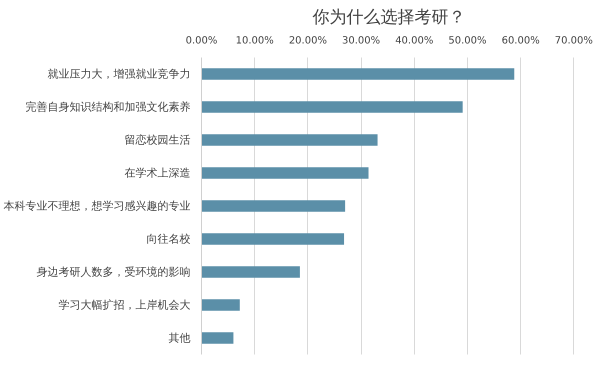  I want to click on x-tick-label: 0.00%, so click(202, 41).